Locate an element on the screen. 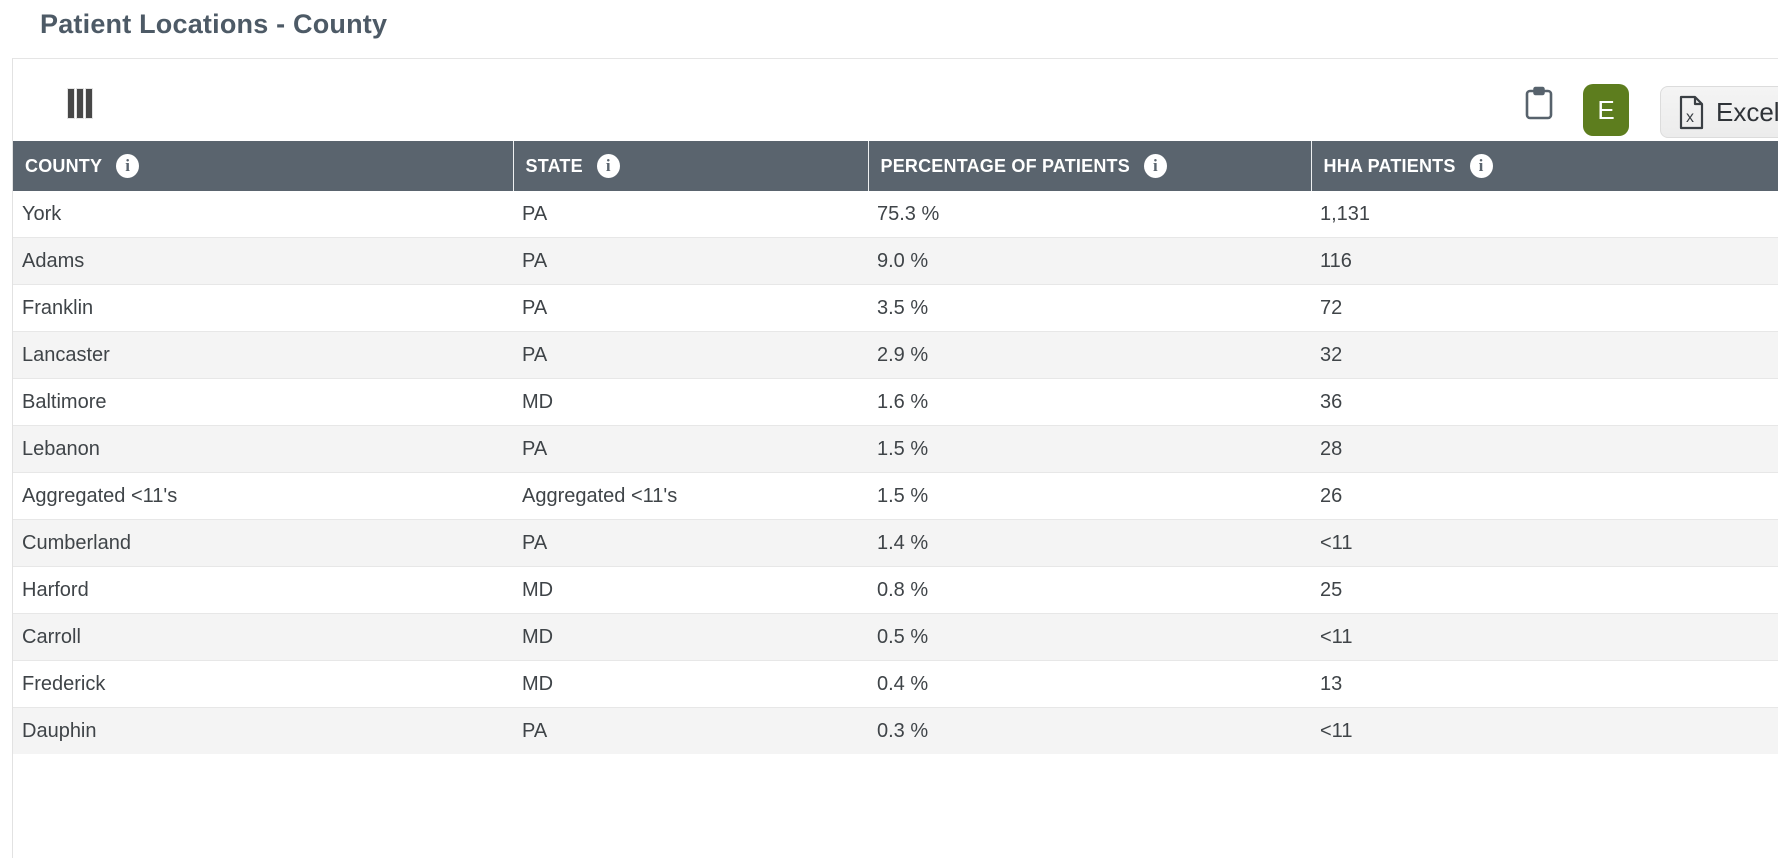 The image size is (1778, 858). table-row: Cumberland PA 1.4 % <11 is located at coordinates (895, 543).